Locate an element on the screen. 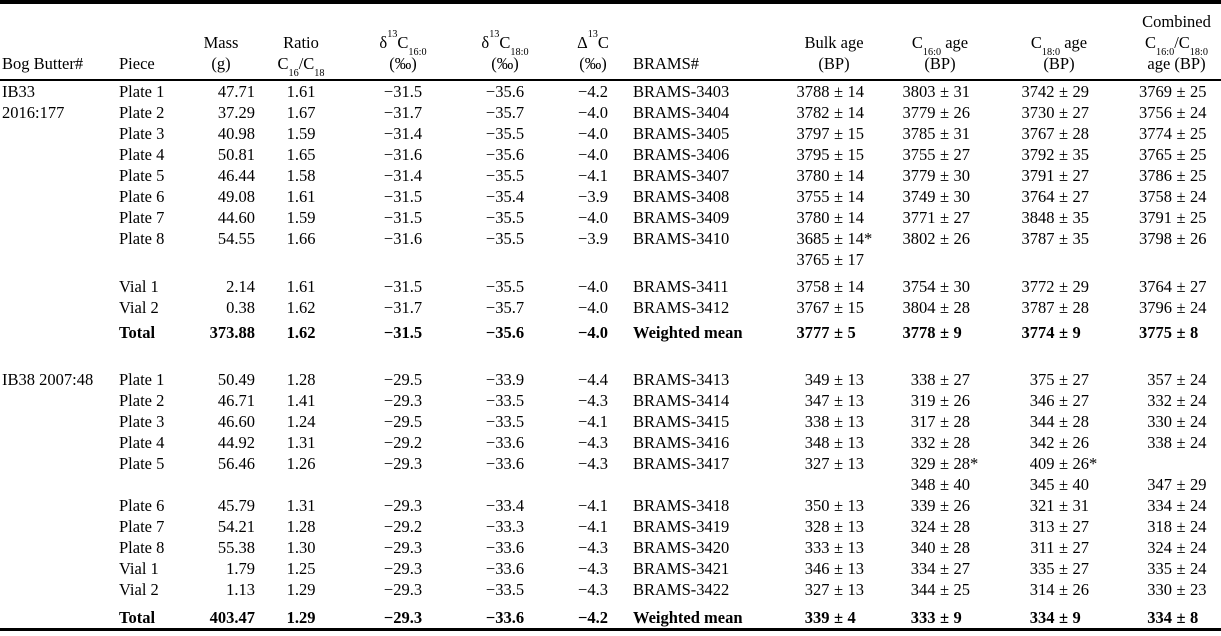 This screenshot has height=636, width=1221. cell-ratio: 1.67 is located at coordinates (301, 112).